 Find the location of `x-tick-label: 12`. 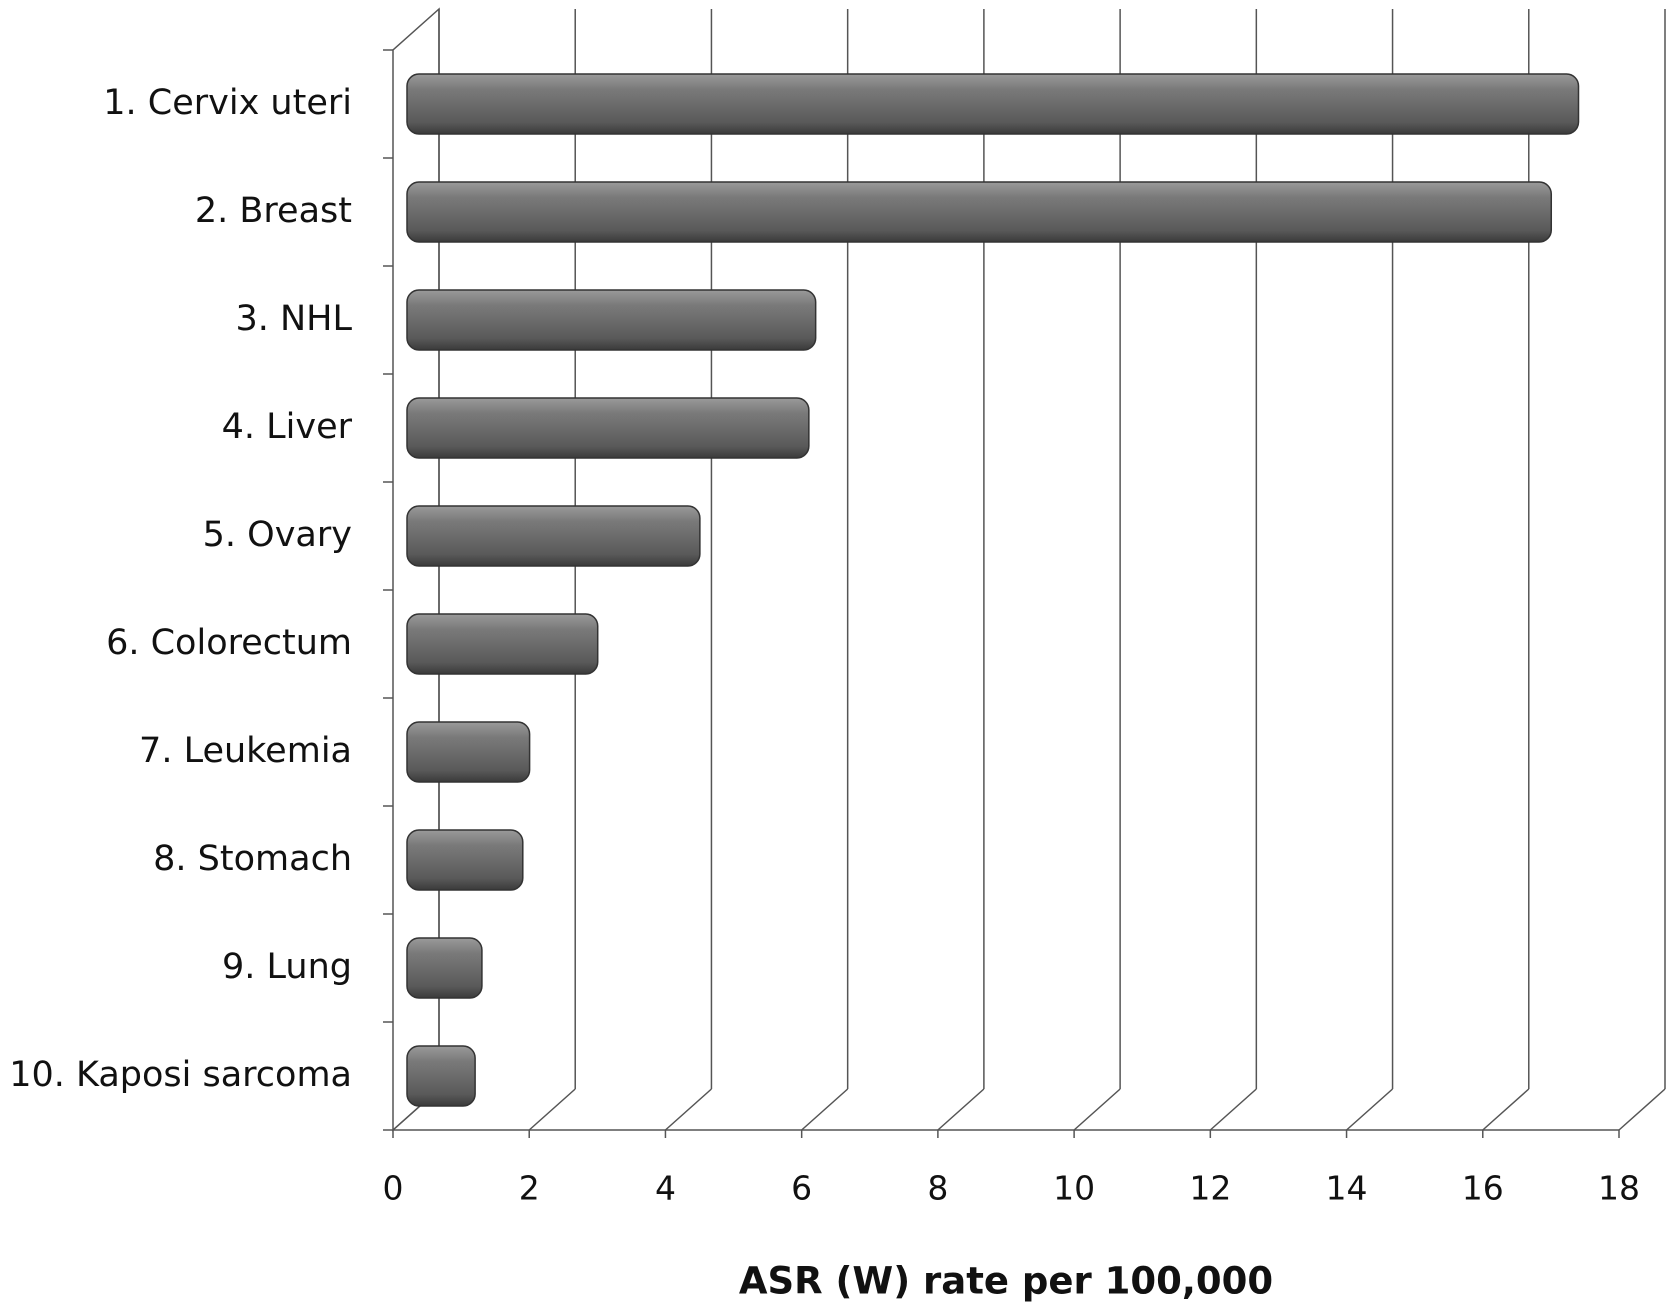

x-tick-label: 12 is located at coordinates (1210, 1188).